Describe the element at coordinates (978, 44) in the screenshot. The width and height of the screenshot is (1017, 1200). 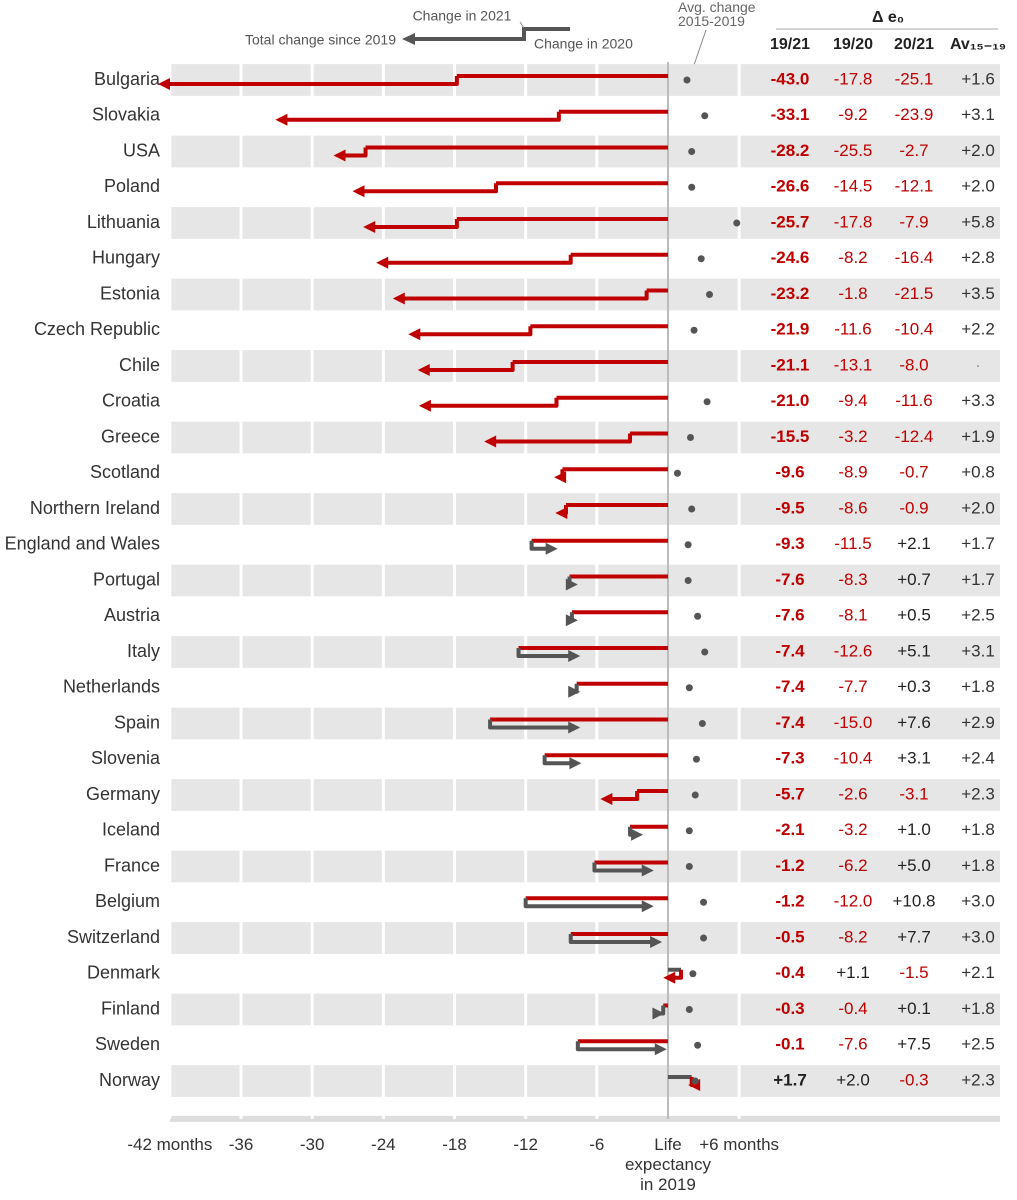
I see `column-header: Av₁₅₋₁₉` at that location.